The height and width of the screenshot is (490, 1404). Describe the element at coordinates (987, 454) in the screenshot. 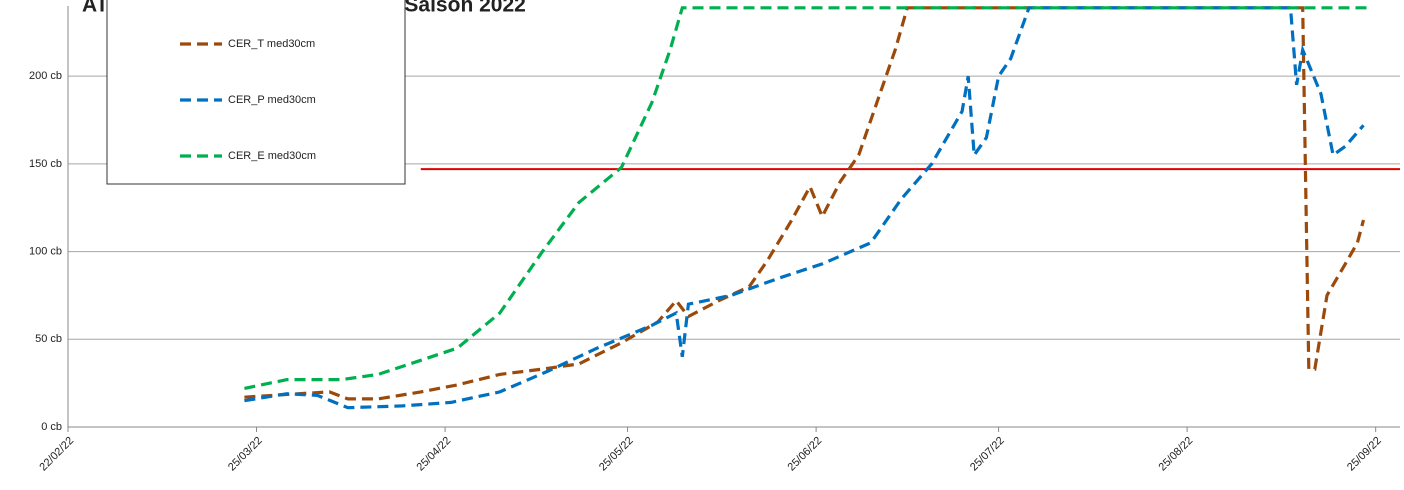

I see `x-tick-label: 25/07/22` at that location.